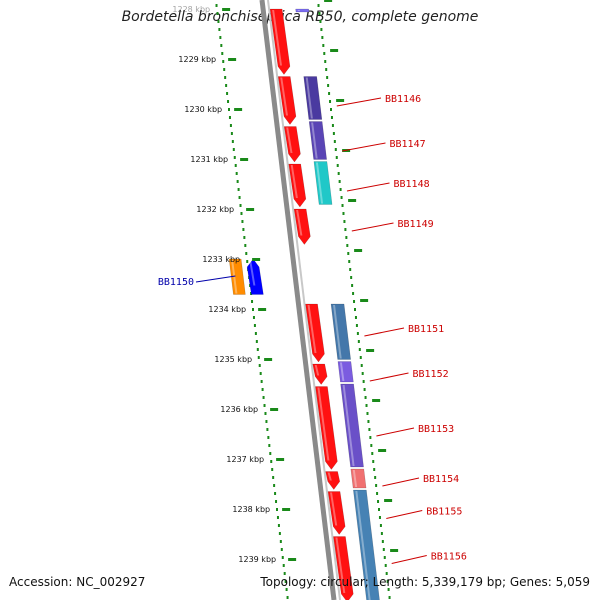  What do you see at coordinates (176, 282) in the screenshot?
I see `gene-label: BB1150` at bounding box center [176, 282].